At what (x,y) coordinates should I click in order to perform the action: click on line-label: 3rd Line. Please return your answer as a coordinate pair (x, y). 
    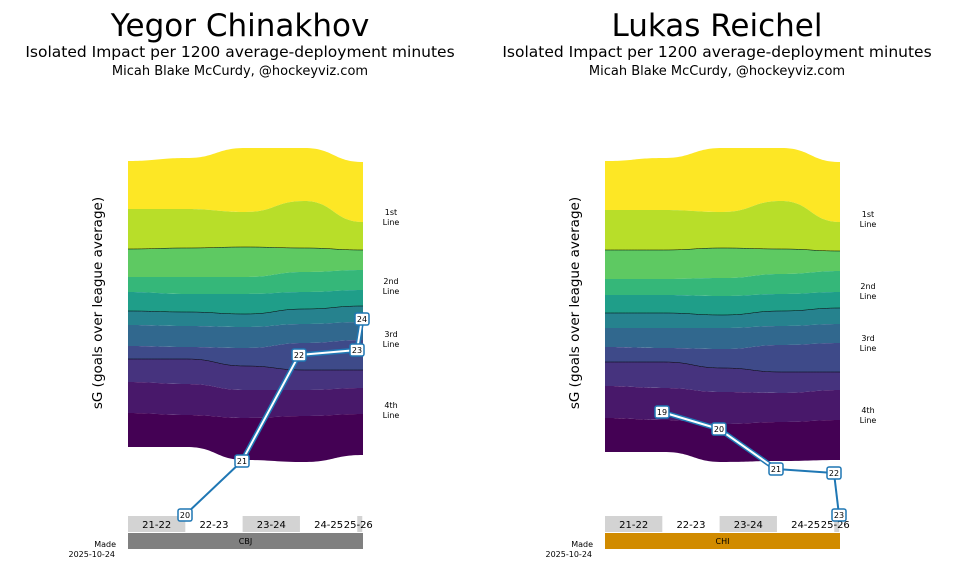
    Looking at the image, I should click on (868, 343).